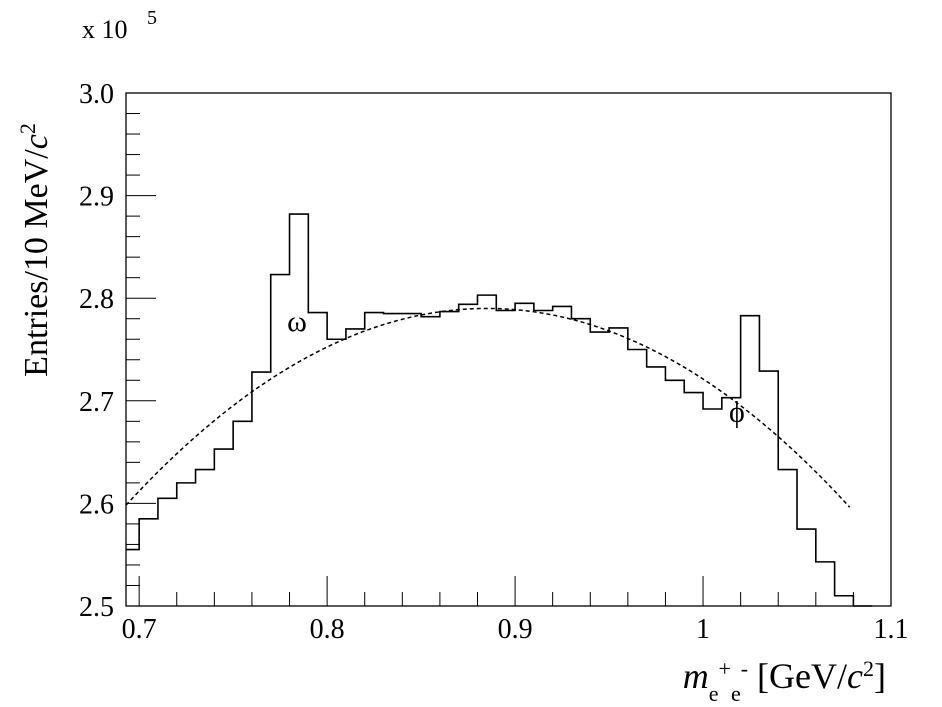 The image size is (942, 707). Describe the element at coordinates (880, 676) in the screenshot. I see `x-axis-title-close: ]` at that location.